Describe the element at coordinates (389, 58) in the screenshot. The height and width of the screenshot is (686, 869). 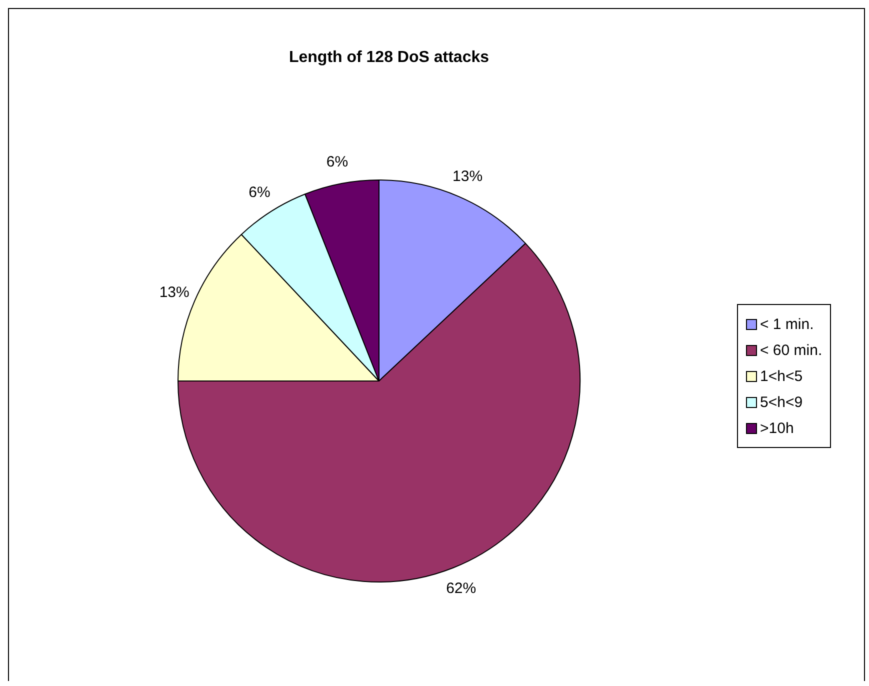
I see `chart-title: Length of 128 DoS attacks` at that location.